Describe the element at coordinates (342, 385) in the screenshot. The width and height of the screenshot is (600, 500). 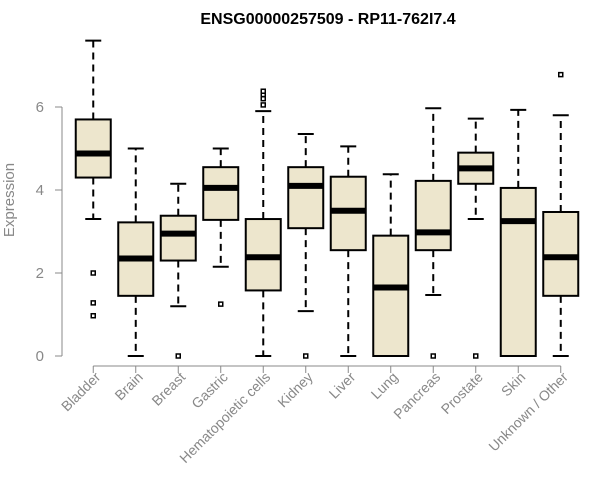
I see `x-tick-label: Liver` at that location.